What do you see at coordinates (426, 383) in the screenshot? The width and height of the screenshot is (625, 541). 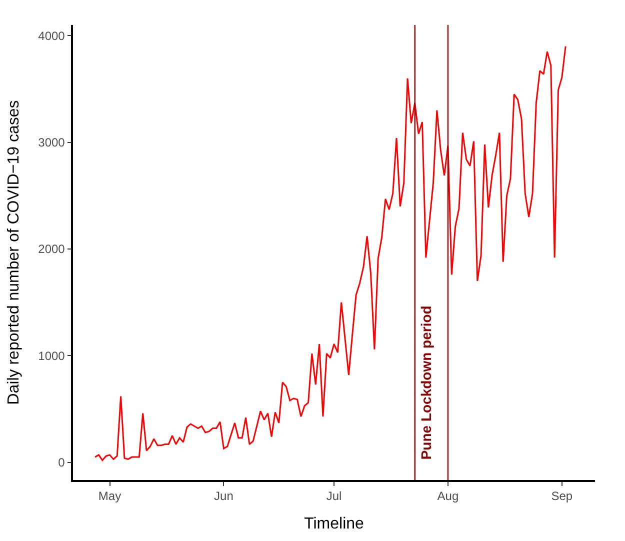 I see `ref-line-label: Pune Lockdown period` at bounding box center [426, 383].